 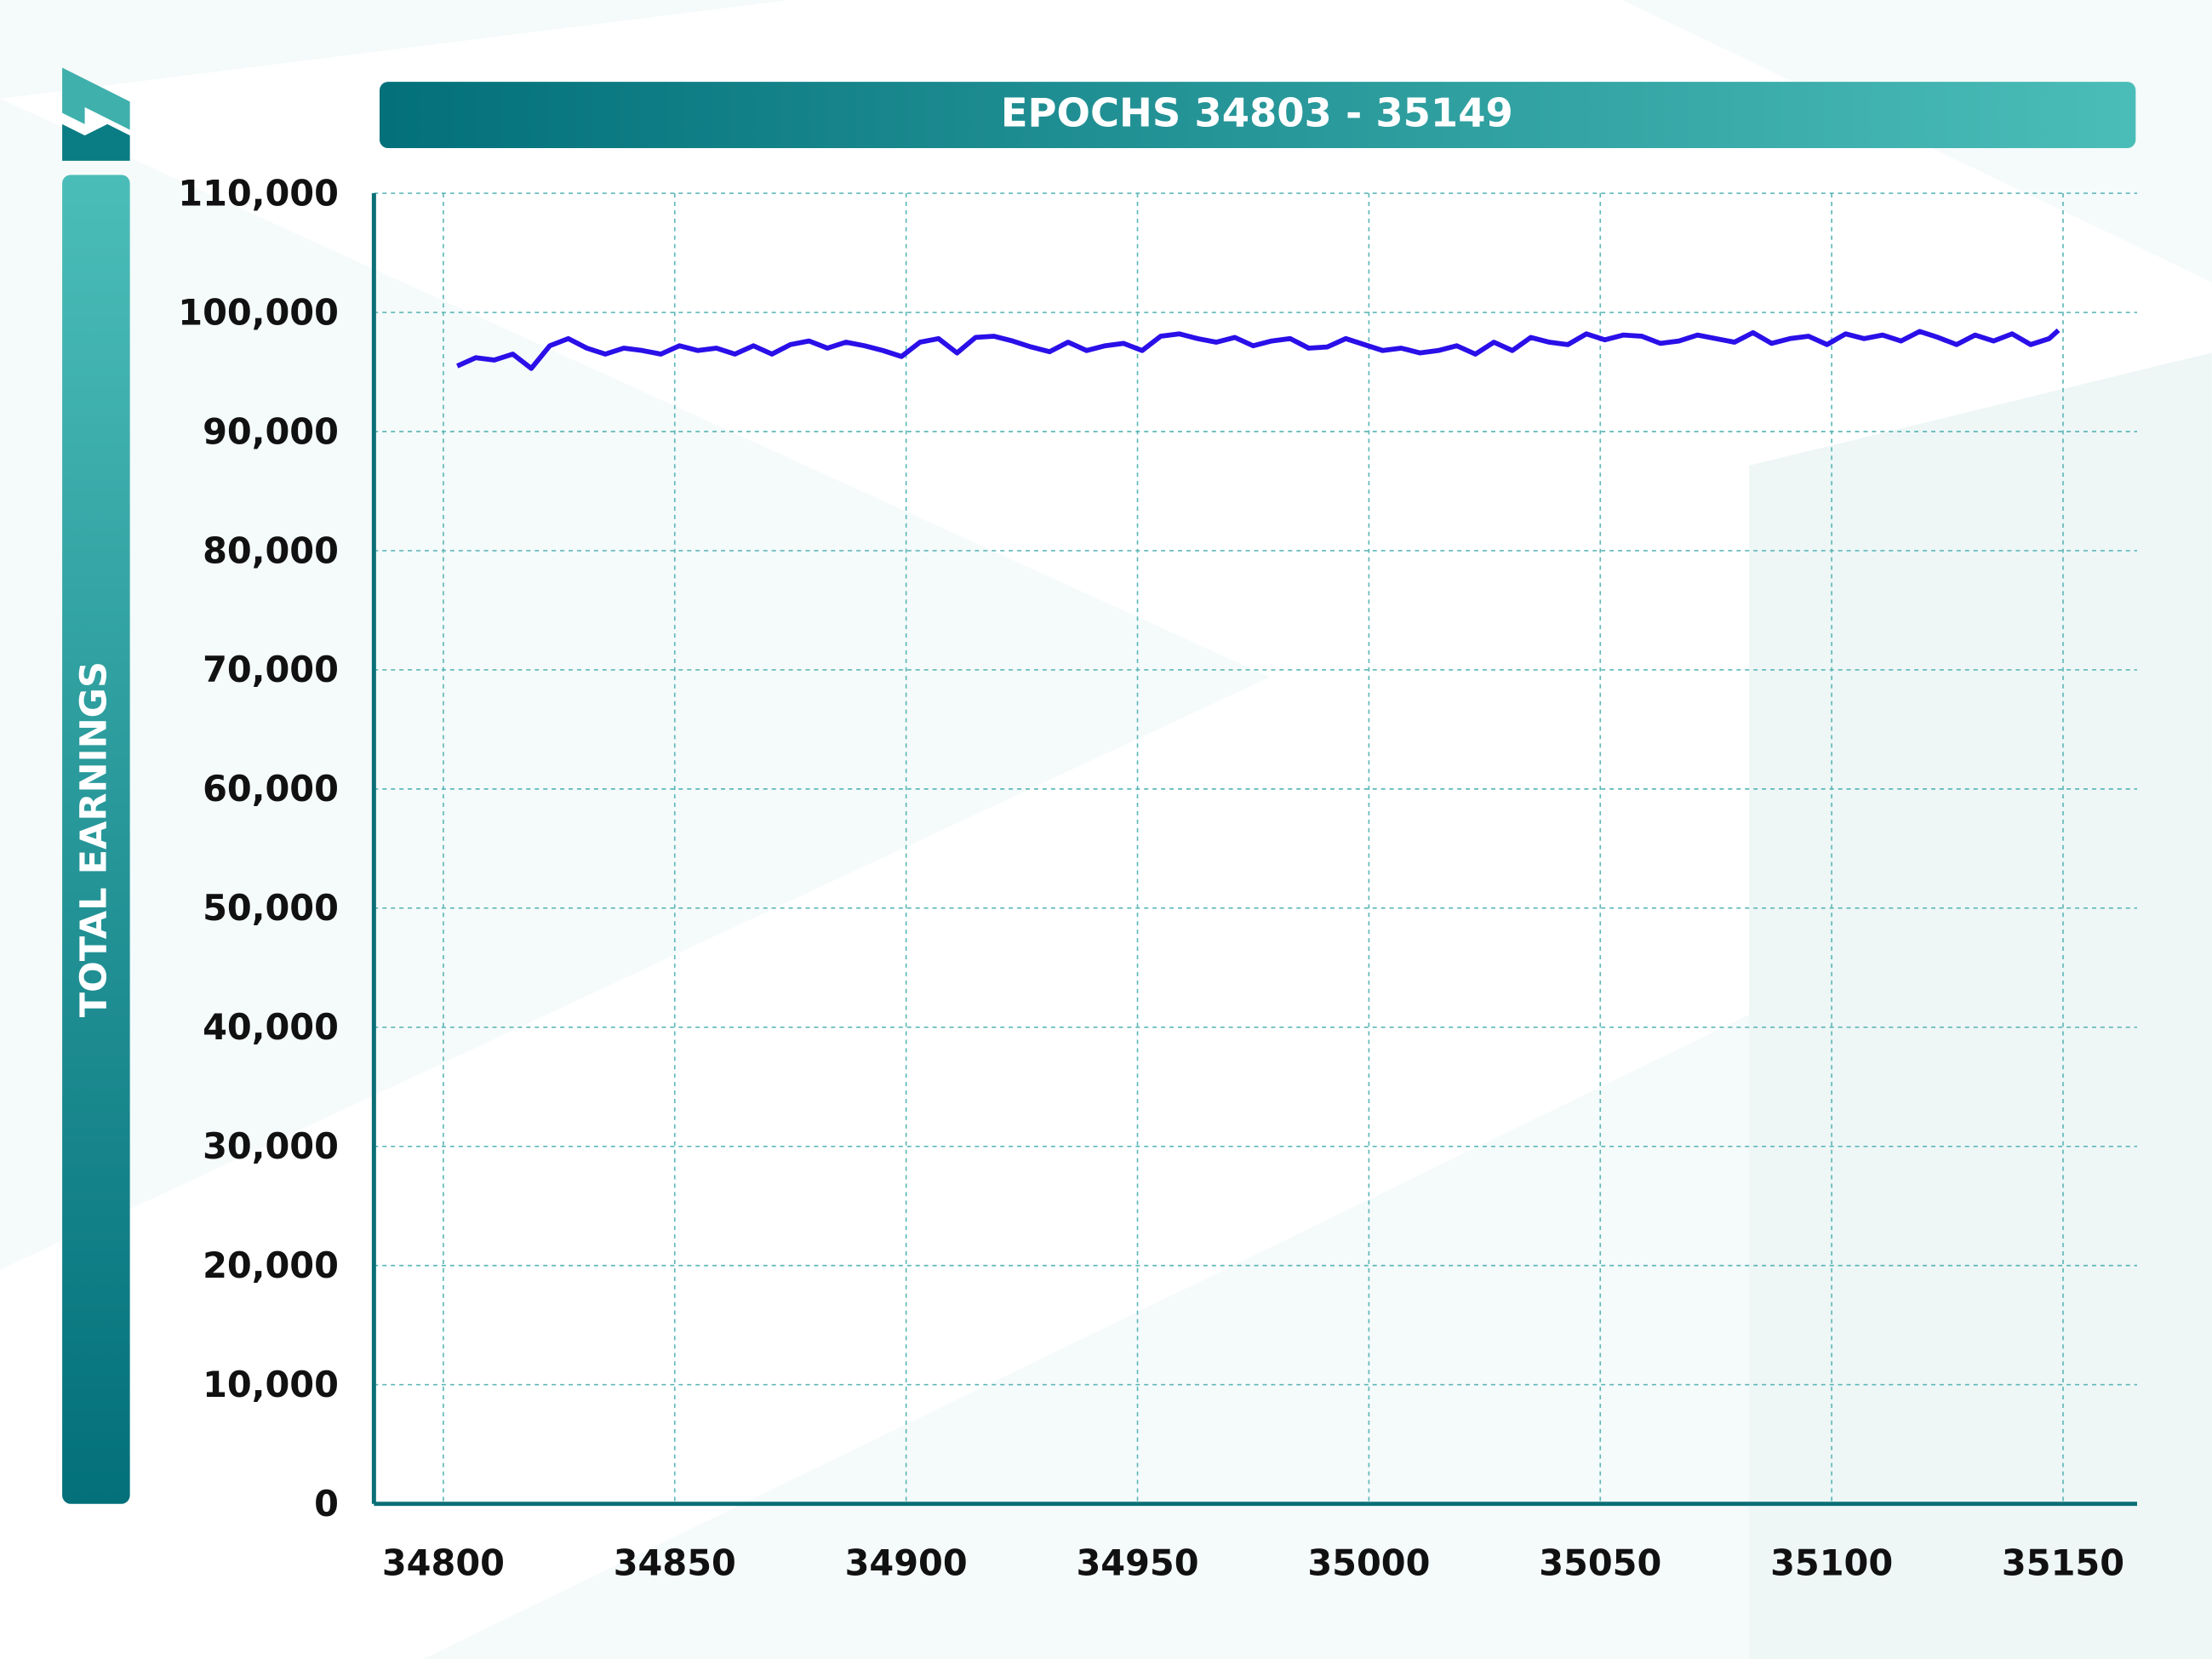 I want to click on y-tick-label: 0, so click(x=326, y=1504).